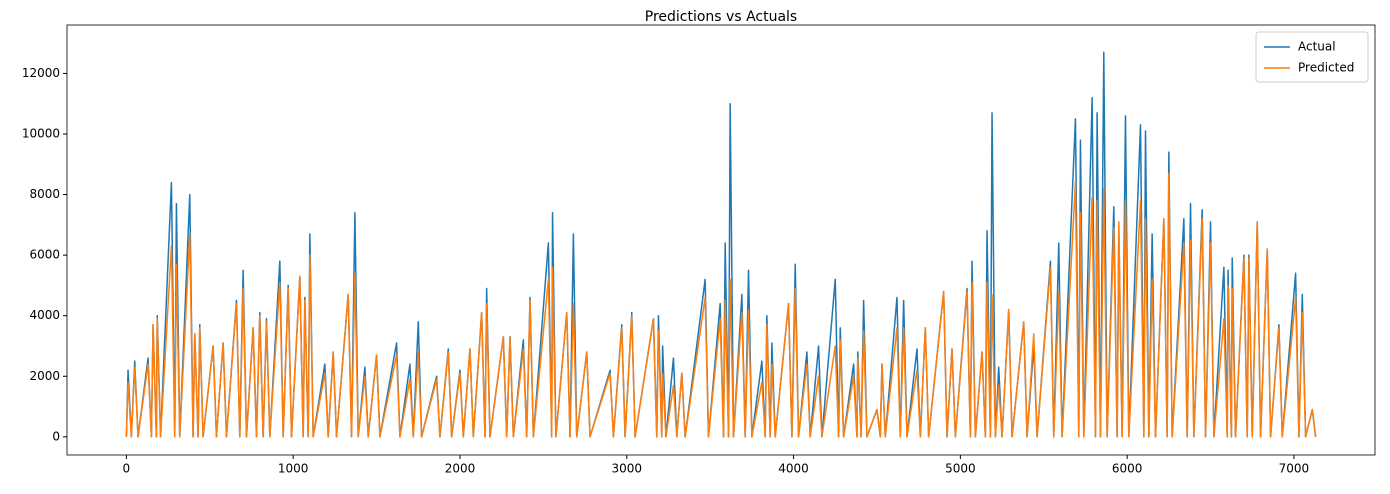 Image resolution: width=1390 pixels, height=494 pixels. What do you see at coordinates (56, 436) in the screenshot?
I see `y-tick-label: 0` at bounding box center [56, 436].